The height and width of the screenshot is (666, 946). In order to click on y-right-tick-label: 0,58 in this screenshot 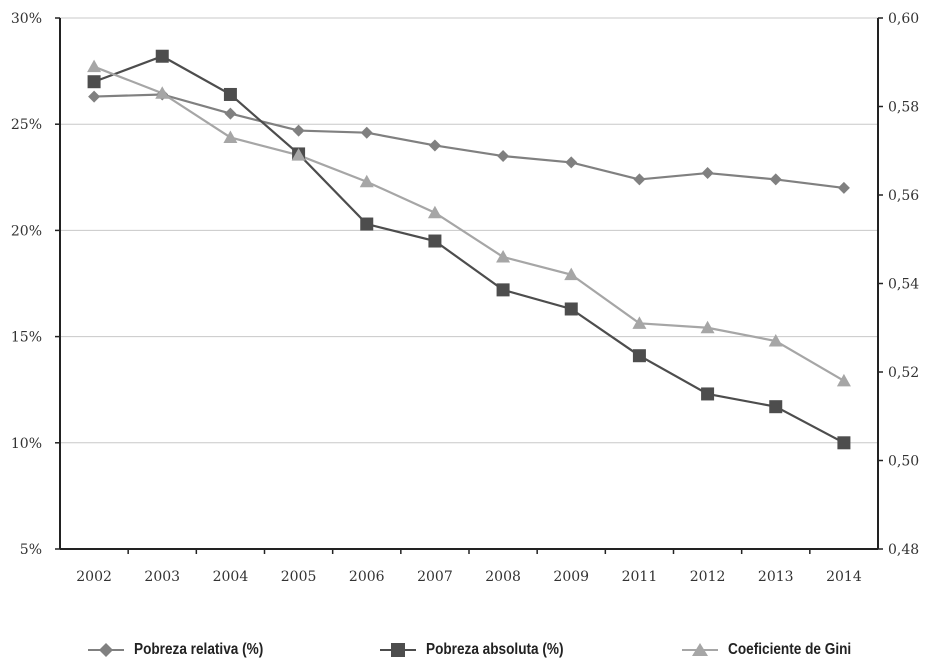, I will do `click(903, 108)`.